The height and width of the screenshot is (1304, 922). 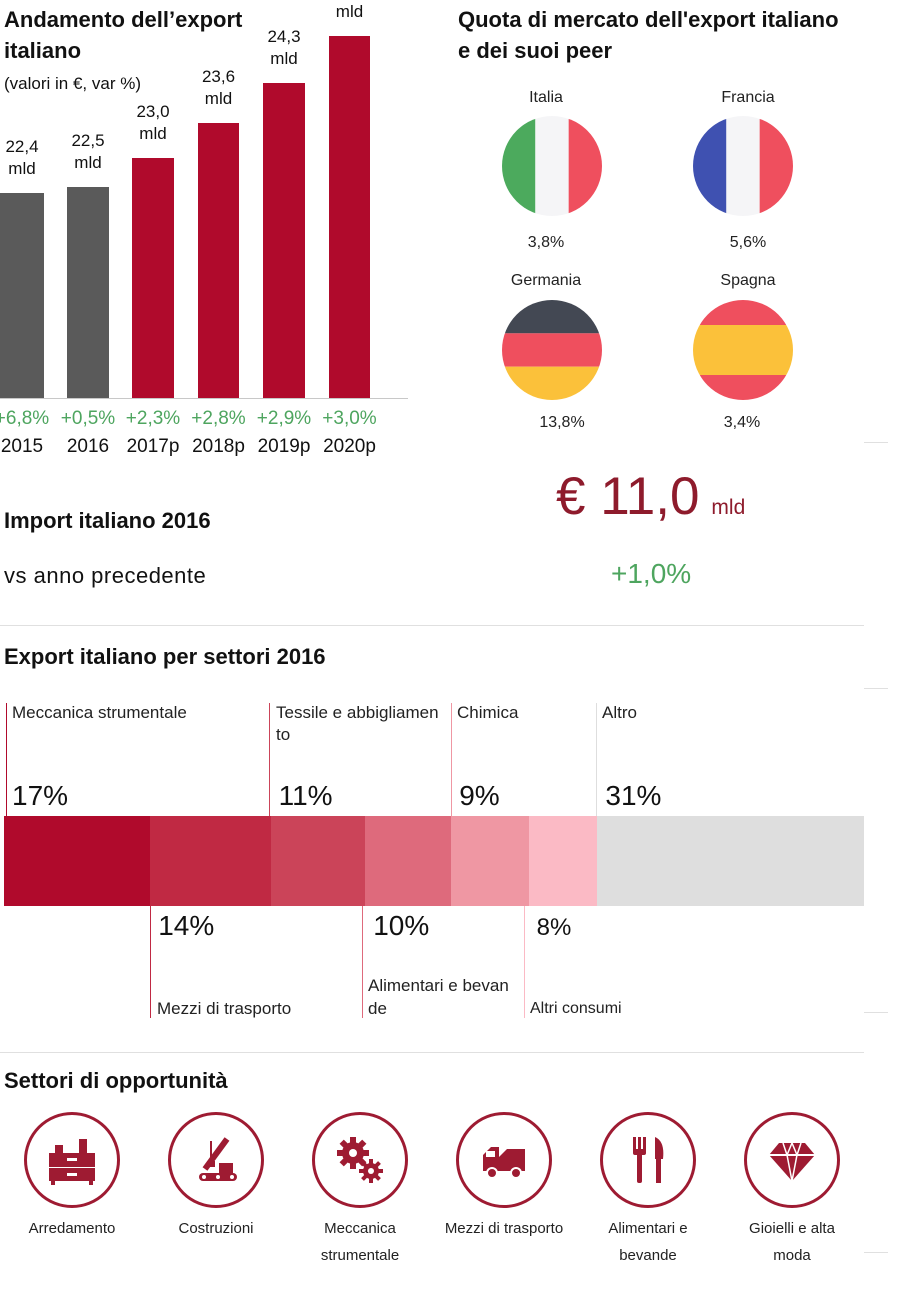 What do you see at coordinates (269, 759) in the screenshot?
I see `leader-line-tessile` at bounding box center [269, 759].